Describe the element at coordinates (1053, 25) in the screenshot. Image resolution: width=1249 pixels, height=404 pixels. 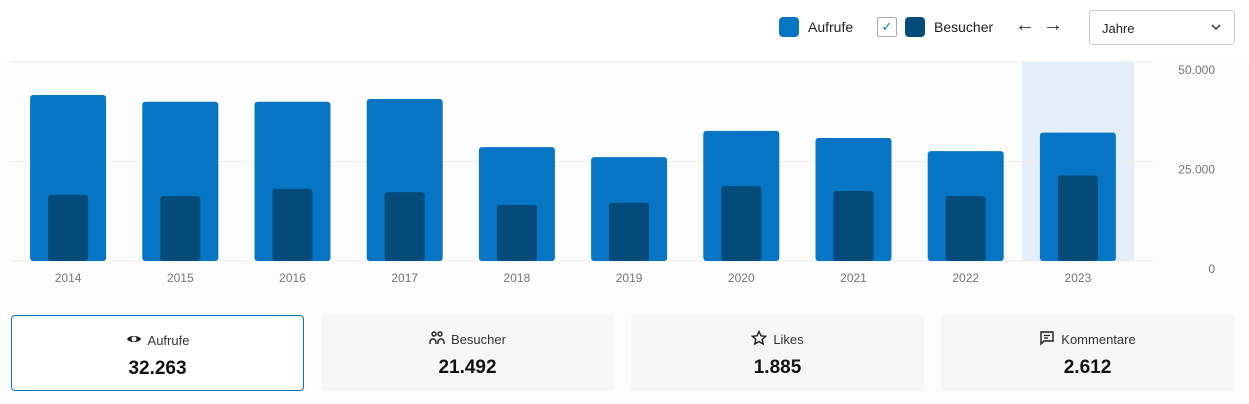
I see `arrow-right-icon: →` at that location.